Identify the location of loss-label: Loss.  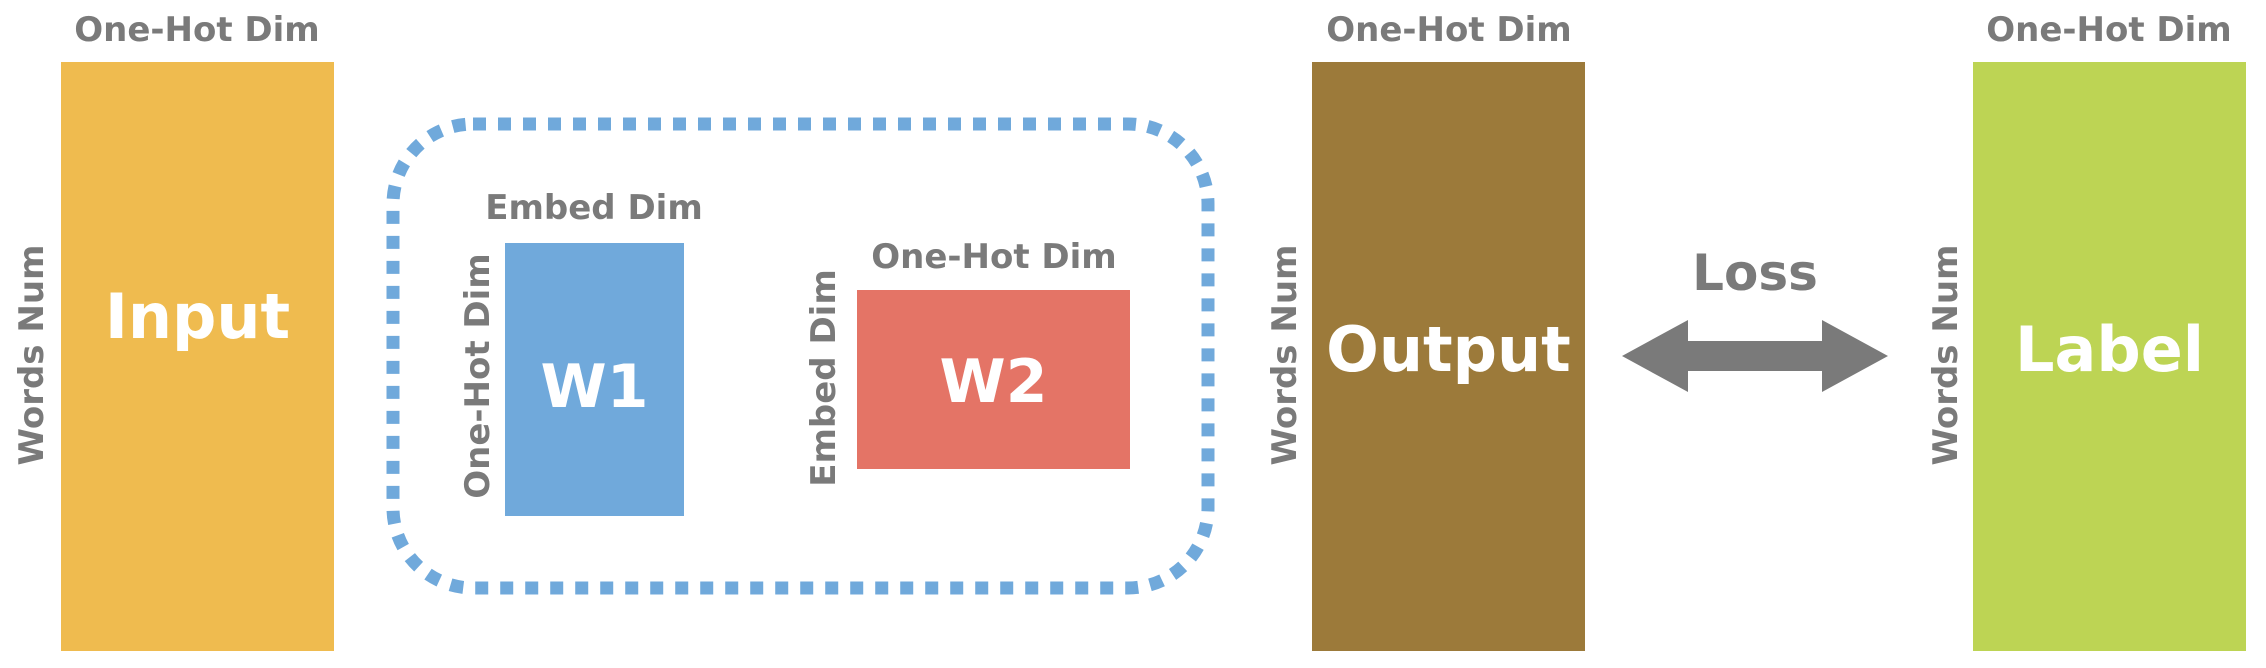
(1755, 273).